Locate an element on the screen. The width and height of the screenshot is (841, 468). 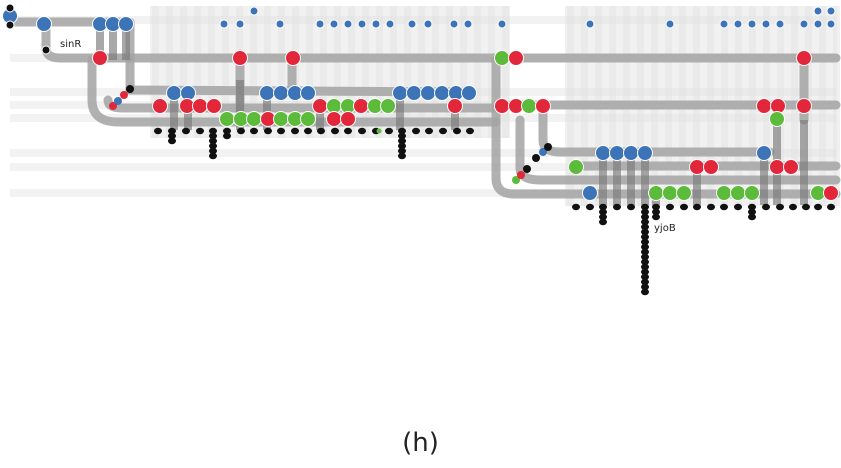
gene-label-sinr: sinR is located at coordinates (70, 44).